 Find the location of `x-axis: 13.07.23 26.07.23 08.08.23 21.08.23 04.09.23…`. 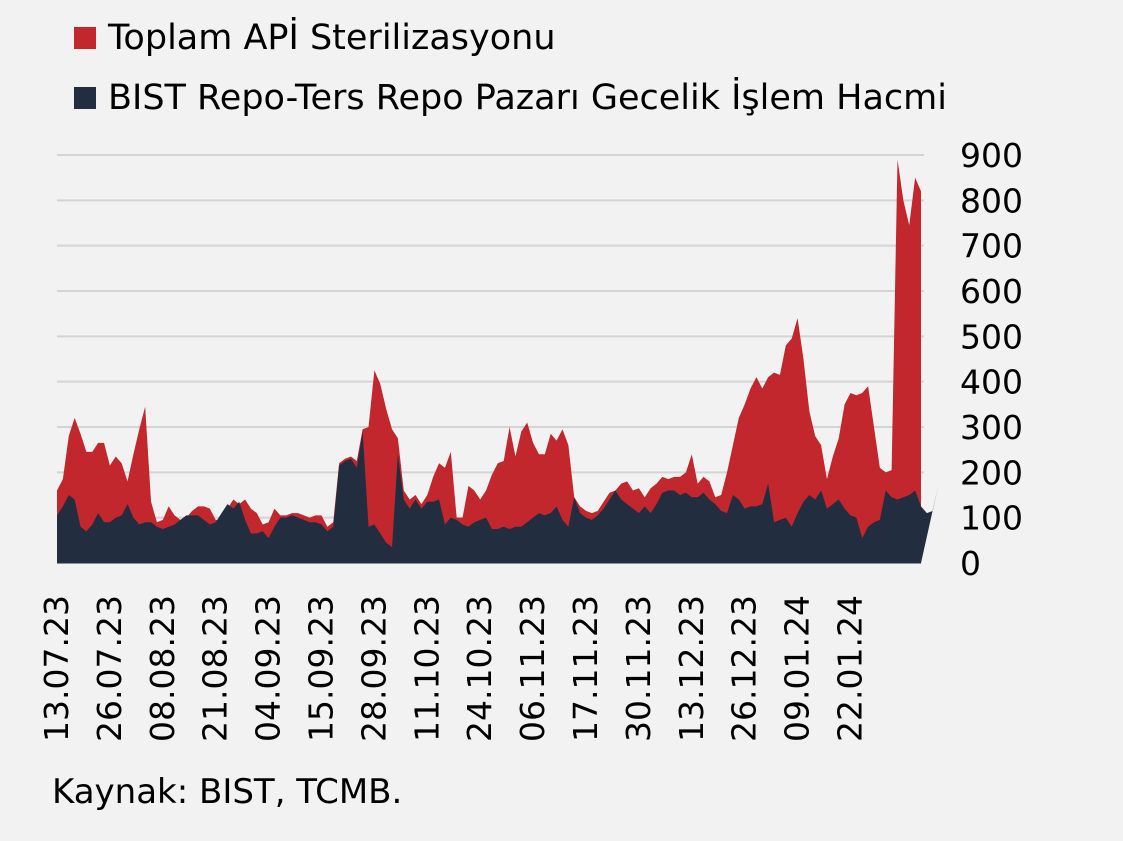

x-axis: 13.07.23 26.07.23 08.08.23 21.08.23 04.09.23… is located at coordinates (453, 668).